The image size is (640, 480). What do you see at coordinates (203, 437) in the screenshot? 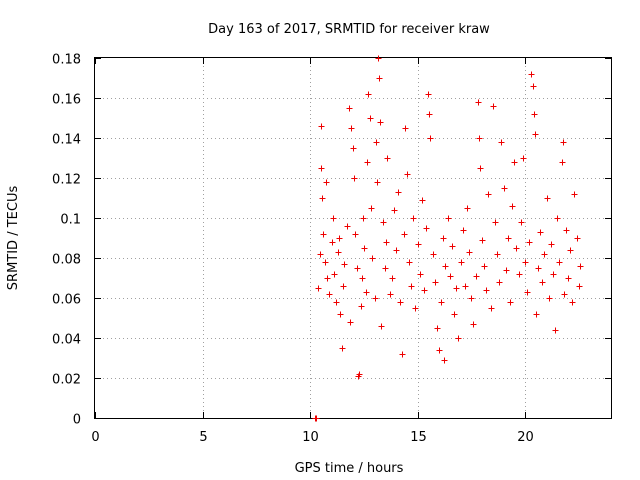
I see `x-tick-label: 5` at bounding box center [203, 437].